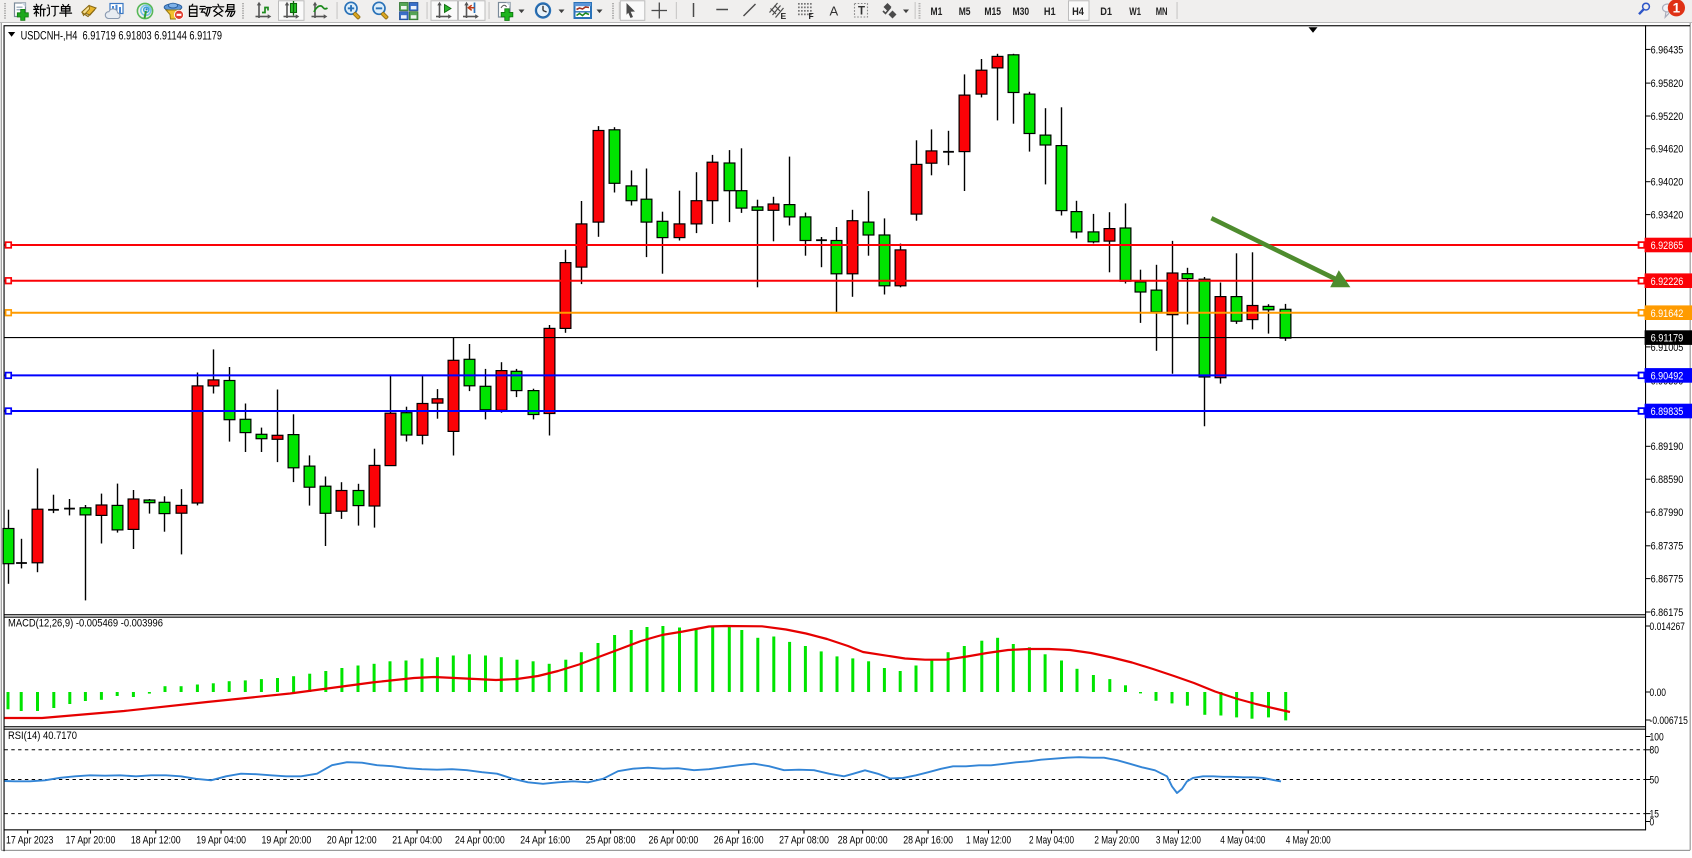  What do you see at coordinates (1308, 841) in the screenshot?
I see `svg-text: 4 May 20:00` at bounding box center [1308, 841].